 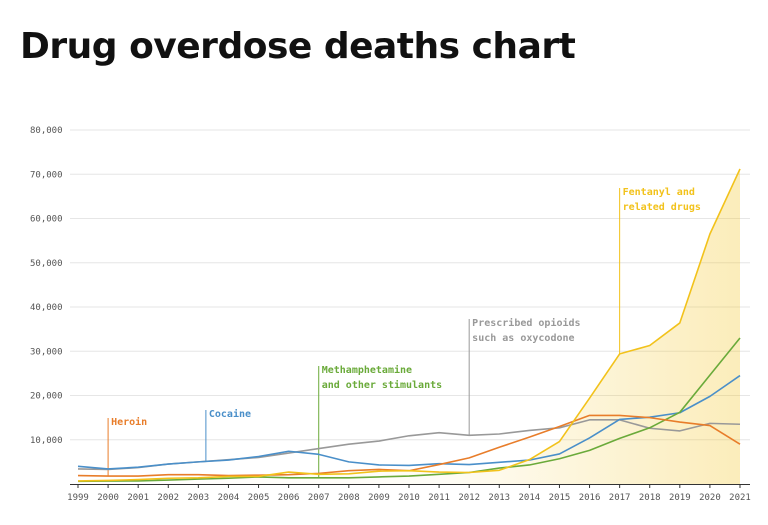 What do you see at coordinates (46, 131) in the screenshot?
I see `y-tick-label: 80,000` at bounding box center [46, 131].